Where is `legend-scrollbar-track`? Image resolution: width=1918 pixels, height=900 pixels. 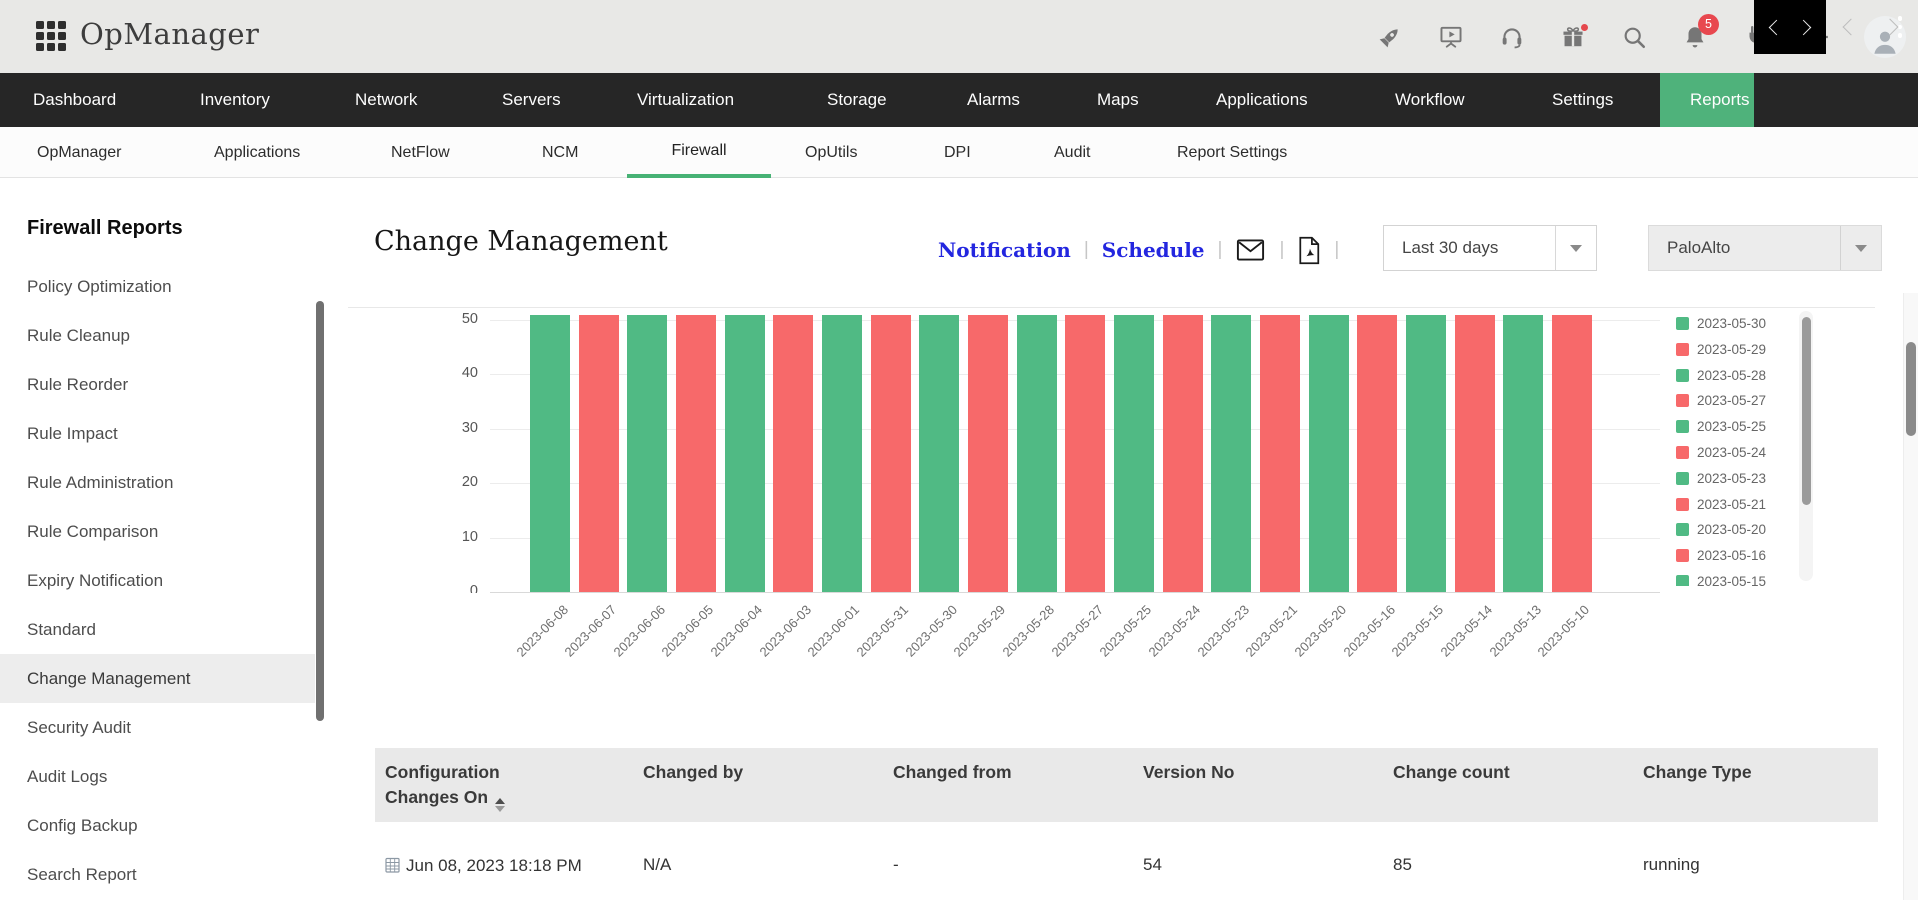 legend-scrollbar-track is located at coordinates (1806, 446).